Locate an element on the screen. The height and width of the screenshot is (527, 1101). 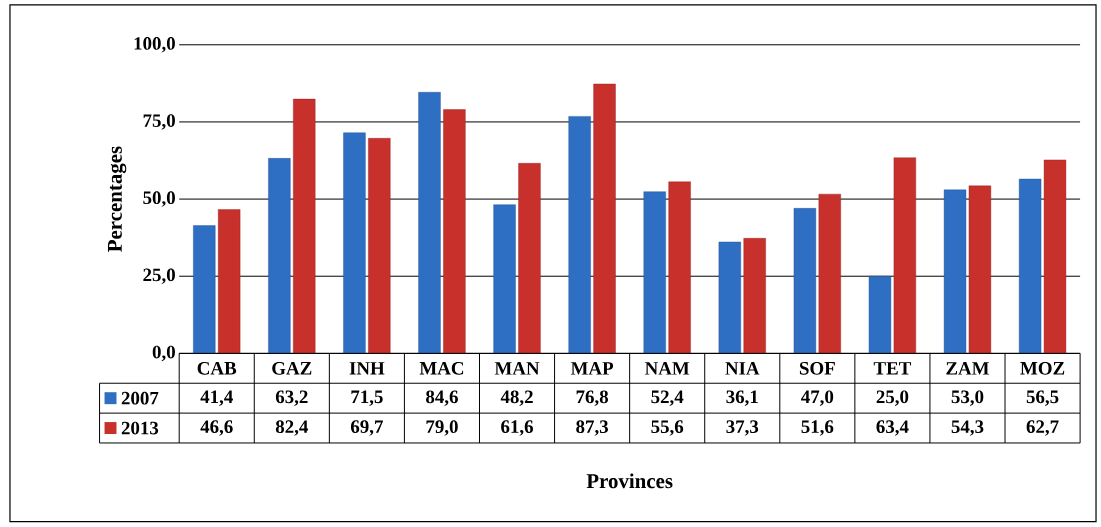
x-tick-label: NIA is located at coordinates (742, 368).